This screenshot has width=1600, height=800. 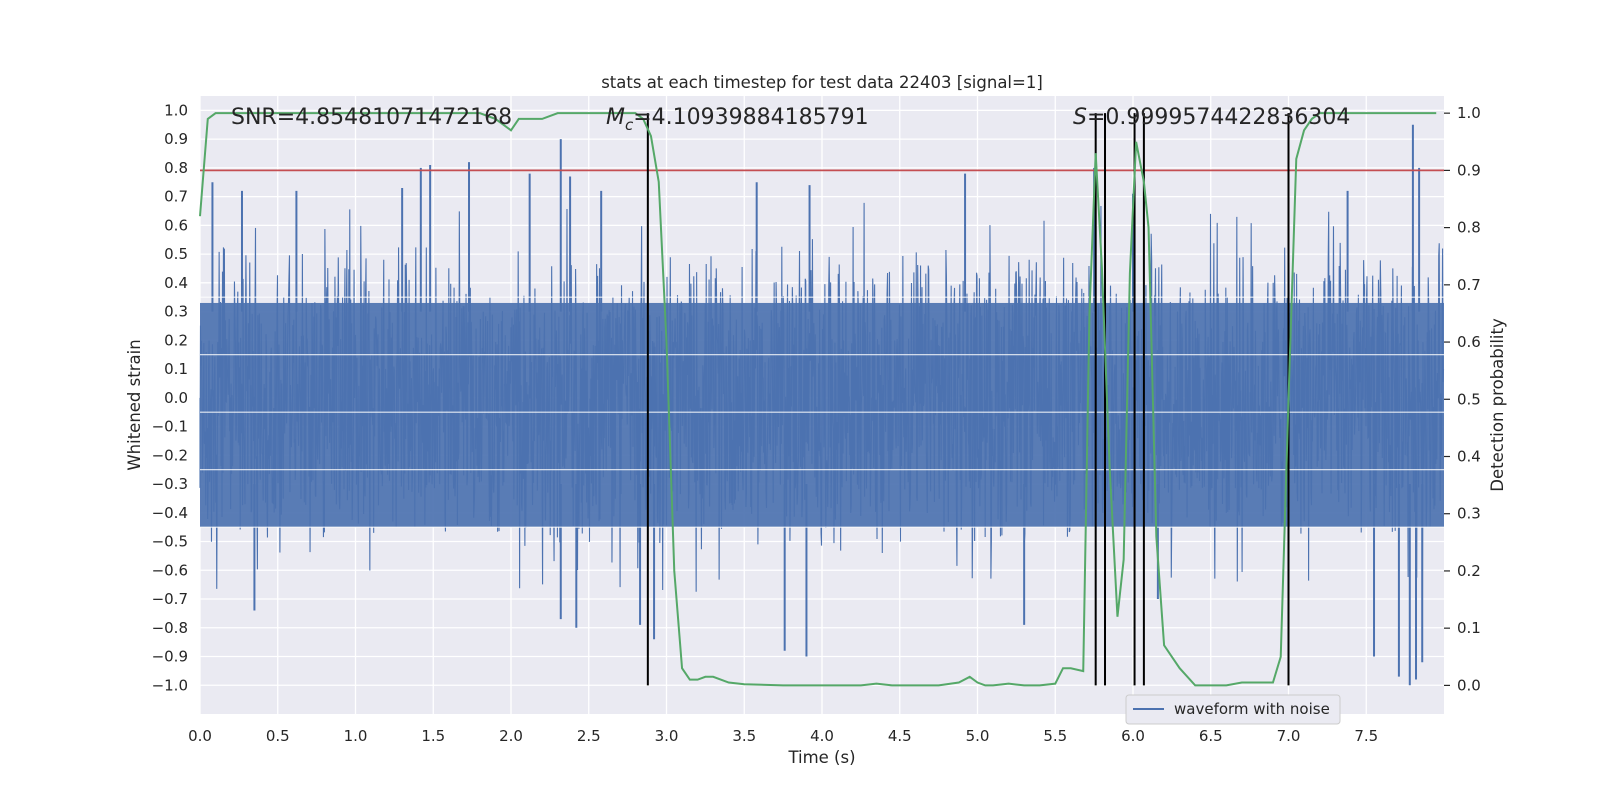 I want to click on y2-tick-label: 0.0, so click(x=1469, y=685).